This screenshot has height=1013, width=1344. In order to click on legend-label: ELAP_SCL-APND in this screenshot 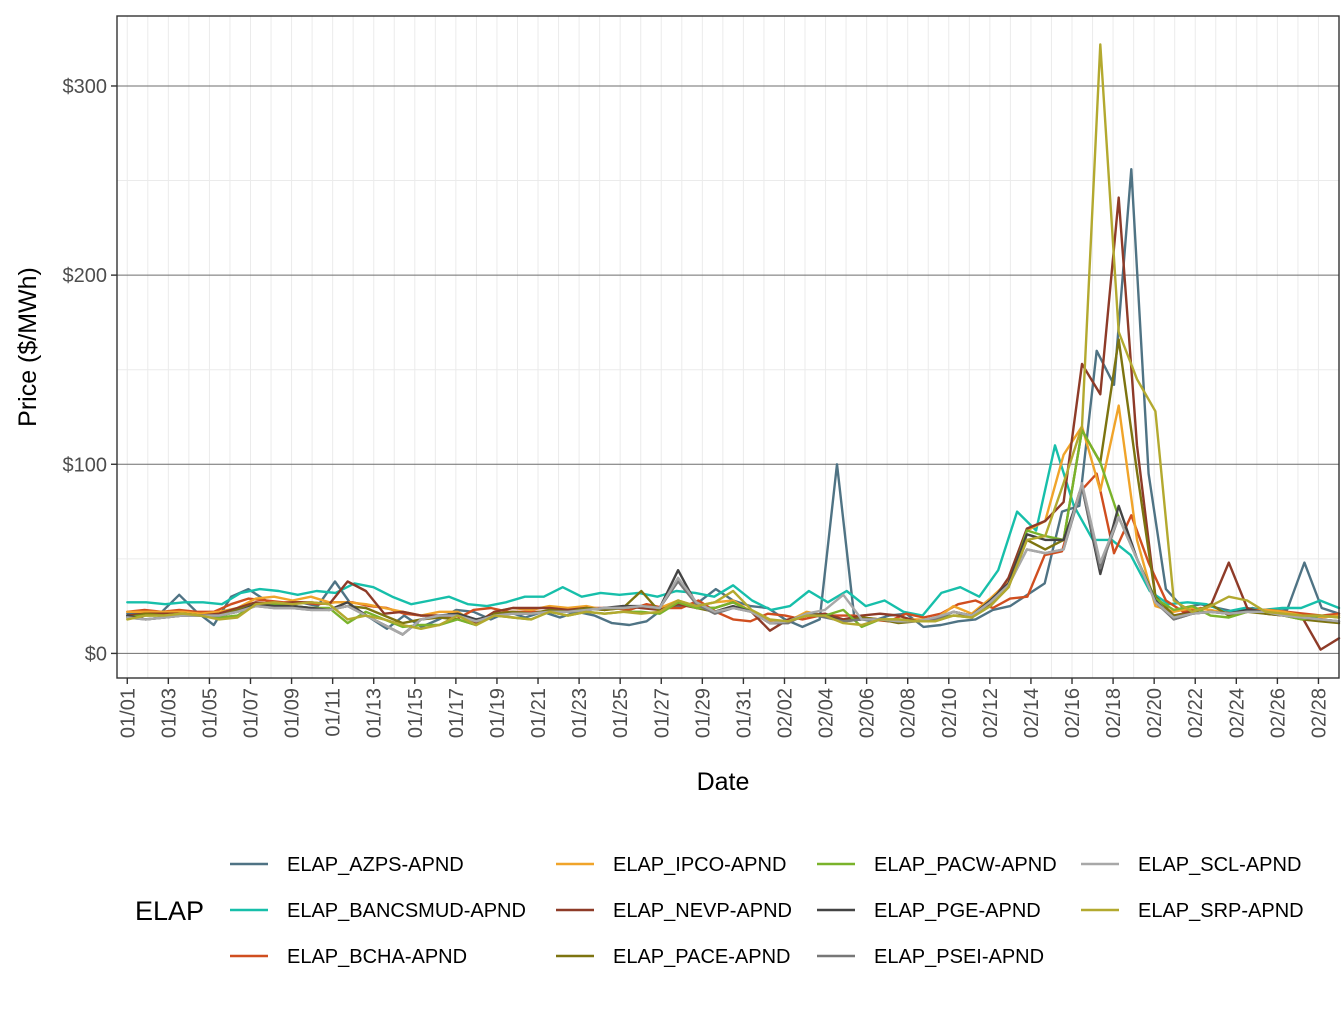, I will do `click(1219, 865)`.